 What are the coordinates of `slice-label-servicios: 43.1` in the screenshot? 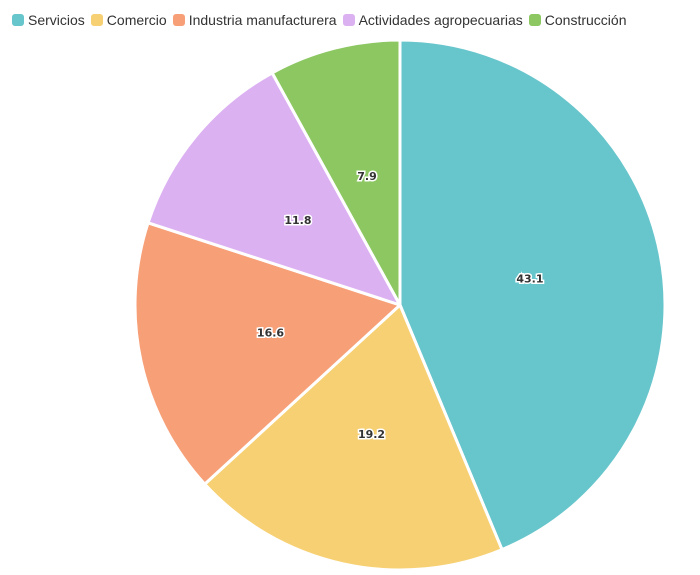 It's located at (529, 278).